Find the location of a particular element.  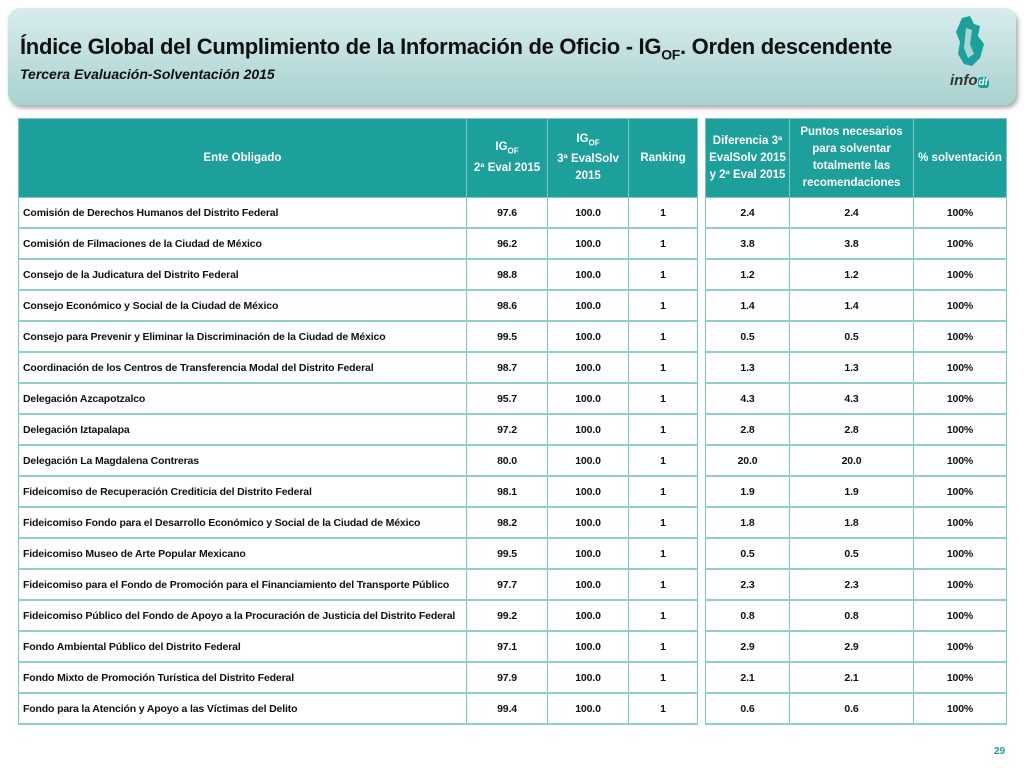

column-header: IGOF 3ª EvalSolv 2015 is located at coordinates (588, 158).